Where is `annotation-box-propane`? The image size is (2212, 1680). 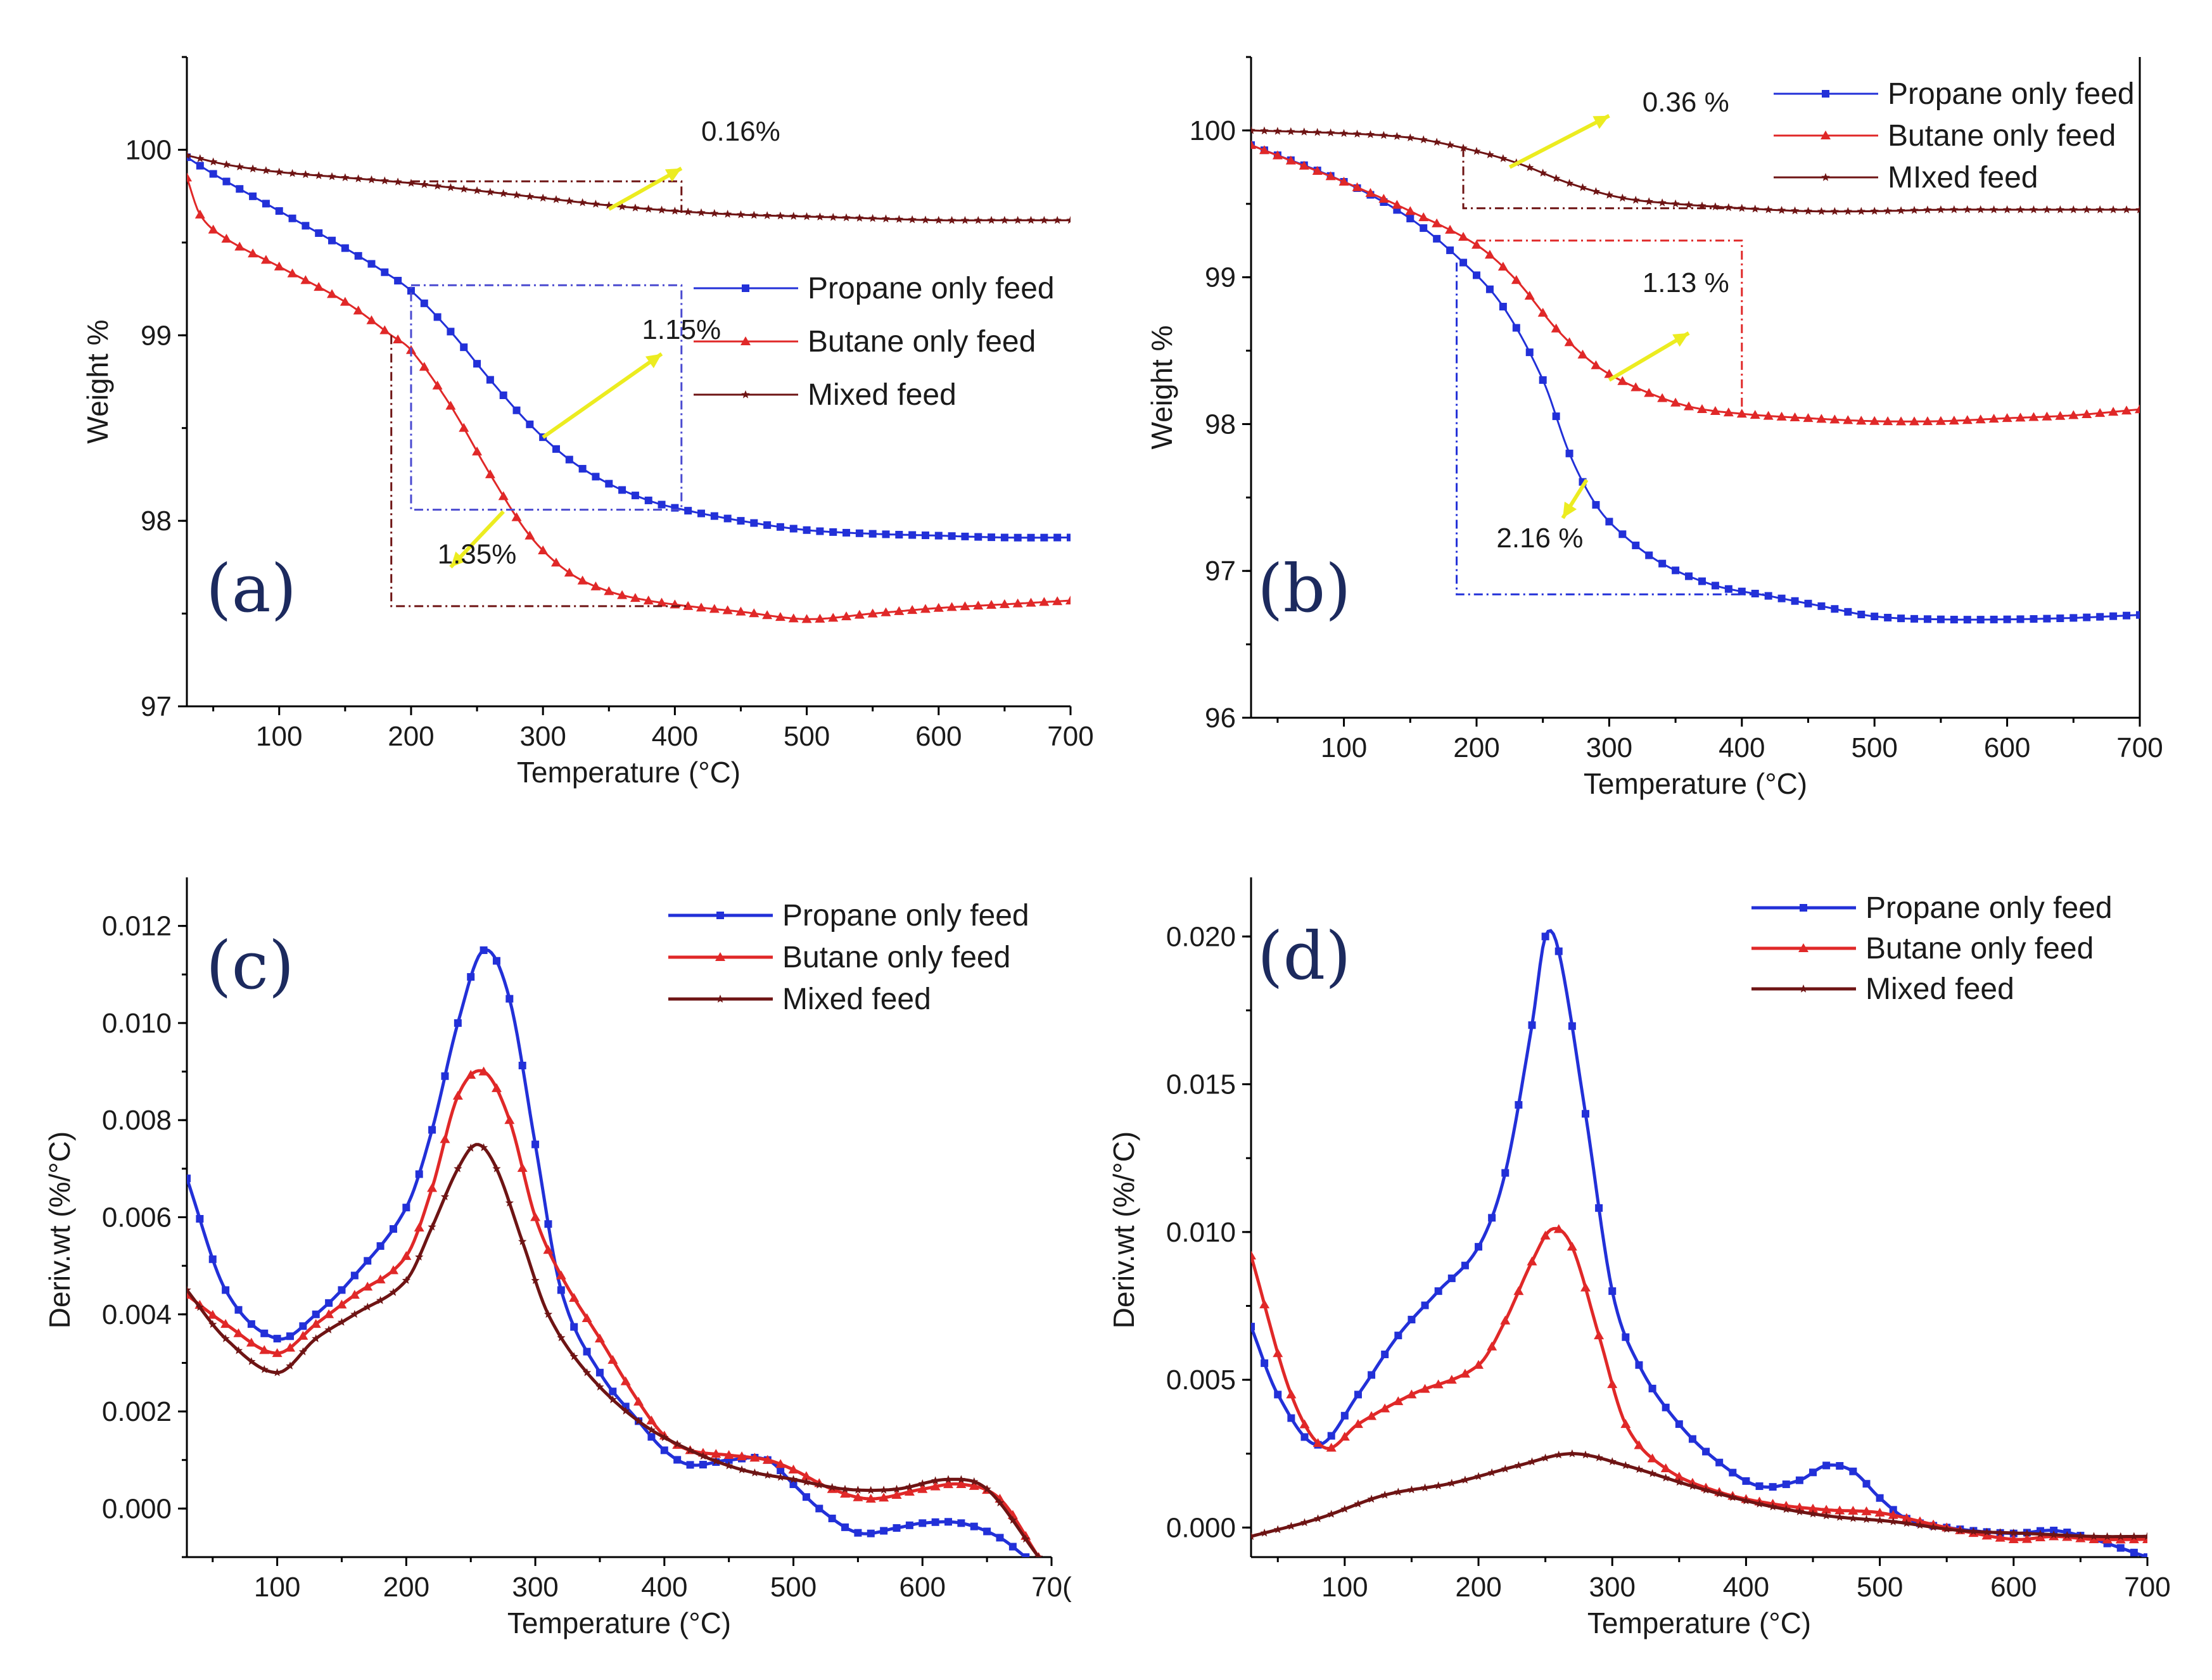 annotation-box-propane is located at coordinates (546, 397).